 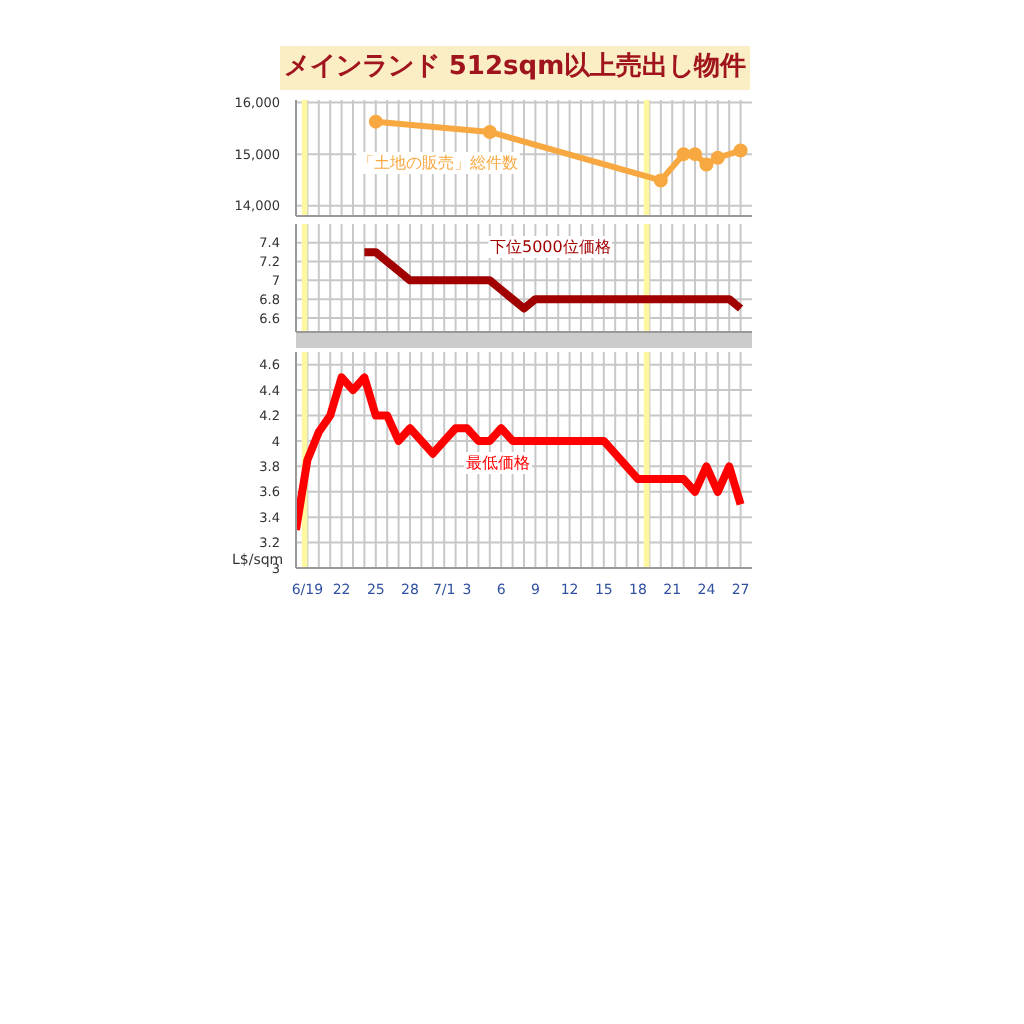 What do you see at coordinates (550, 247) in the screenshot?
I see `series-label: 下位5000位価格` at bounding box center [550, 247].